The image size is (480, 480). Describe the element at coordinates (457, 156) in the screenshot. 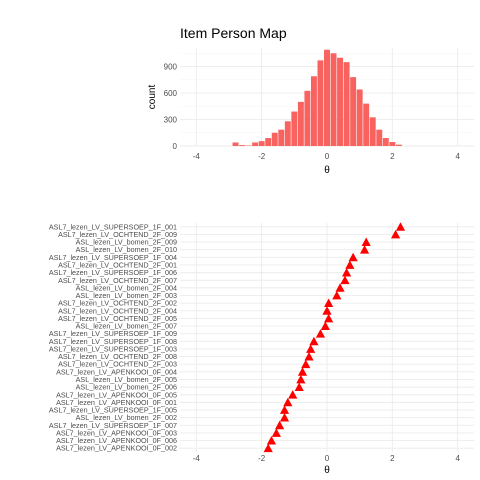

I see `histogram-x-tick-label: 4` at that location.